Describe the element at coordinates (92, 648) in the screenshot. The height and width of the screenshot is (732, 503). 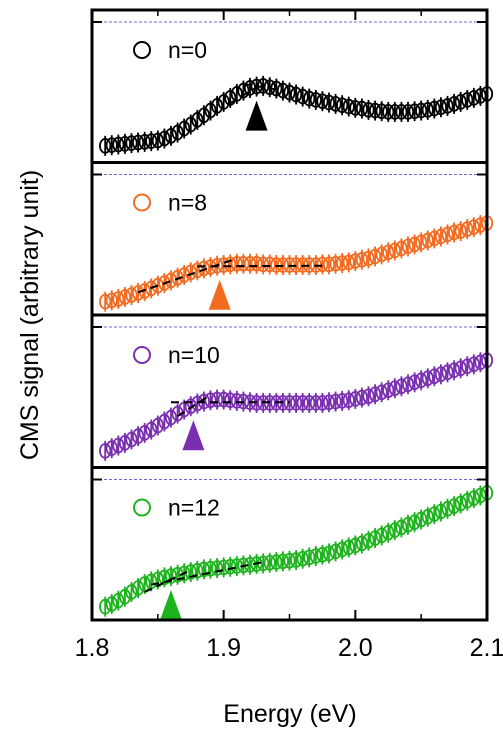
I see `x-tick-label: 1.8` at that location.